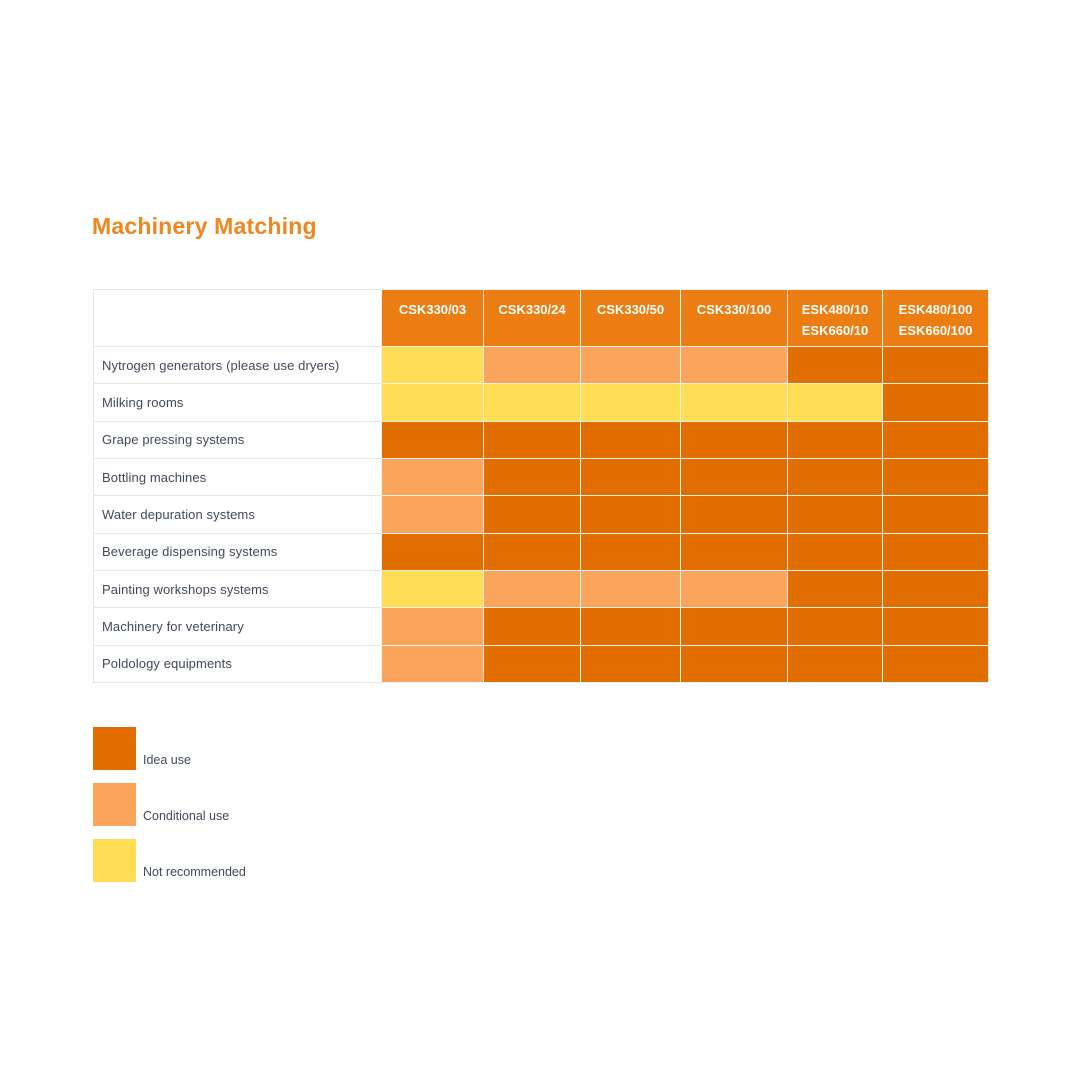  Describe the element at coordinates (532, 309) in the screenshot. I see `column-header-line: CSK330/24` at that location.